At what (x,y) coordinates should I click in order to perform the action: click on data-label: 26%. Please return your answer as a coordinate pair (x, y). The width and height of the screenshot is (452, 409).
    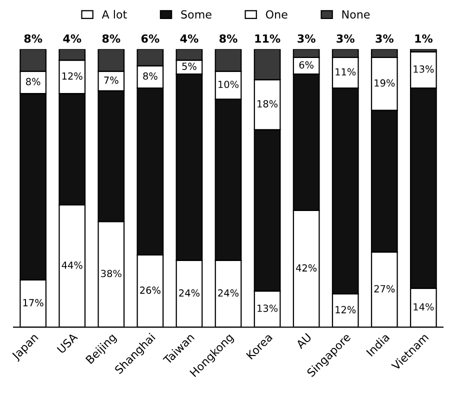
    Looking at the image, I should click on (150, 290).